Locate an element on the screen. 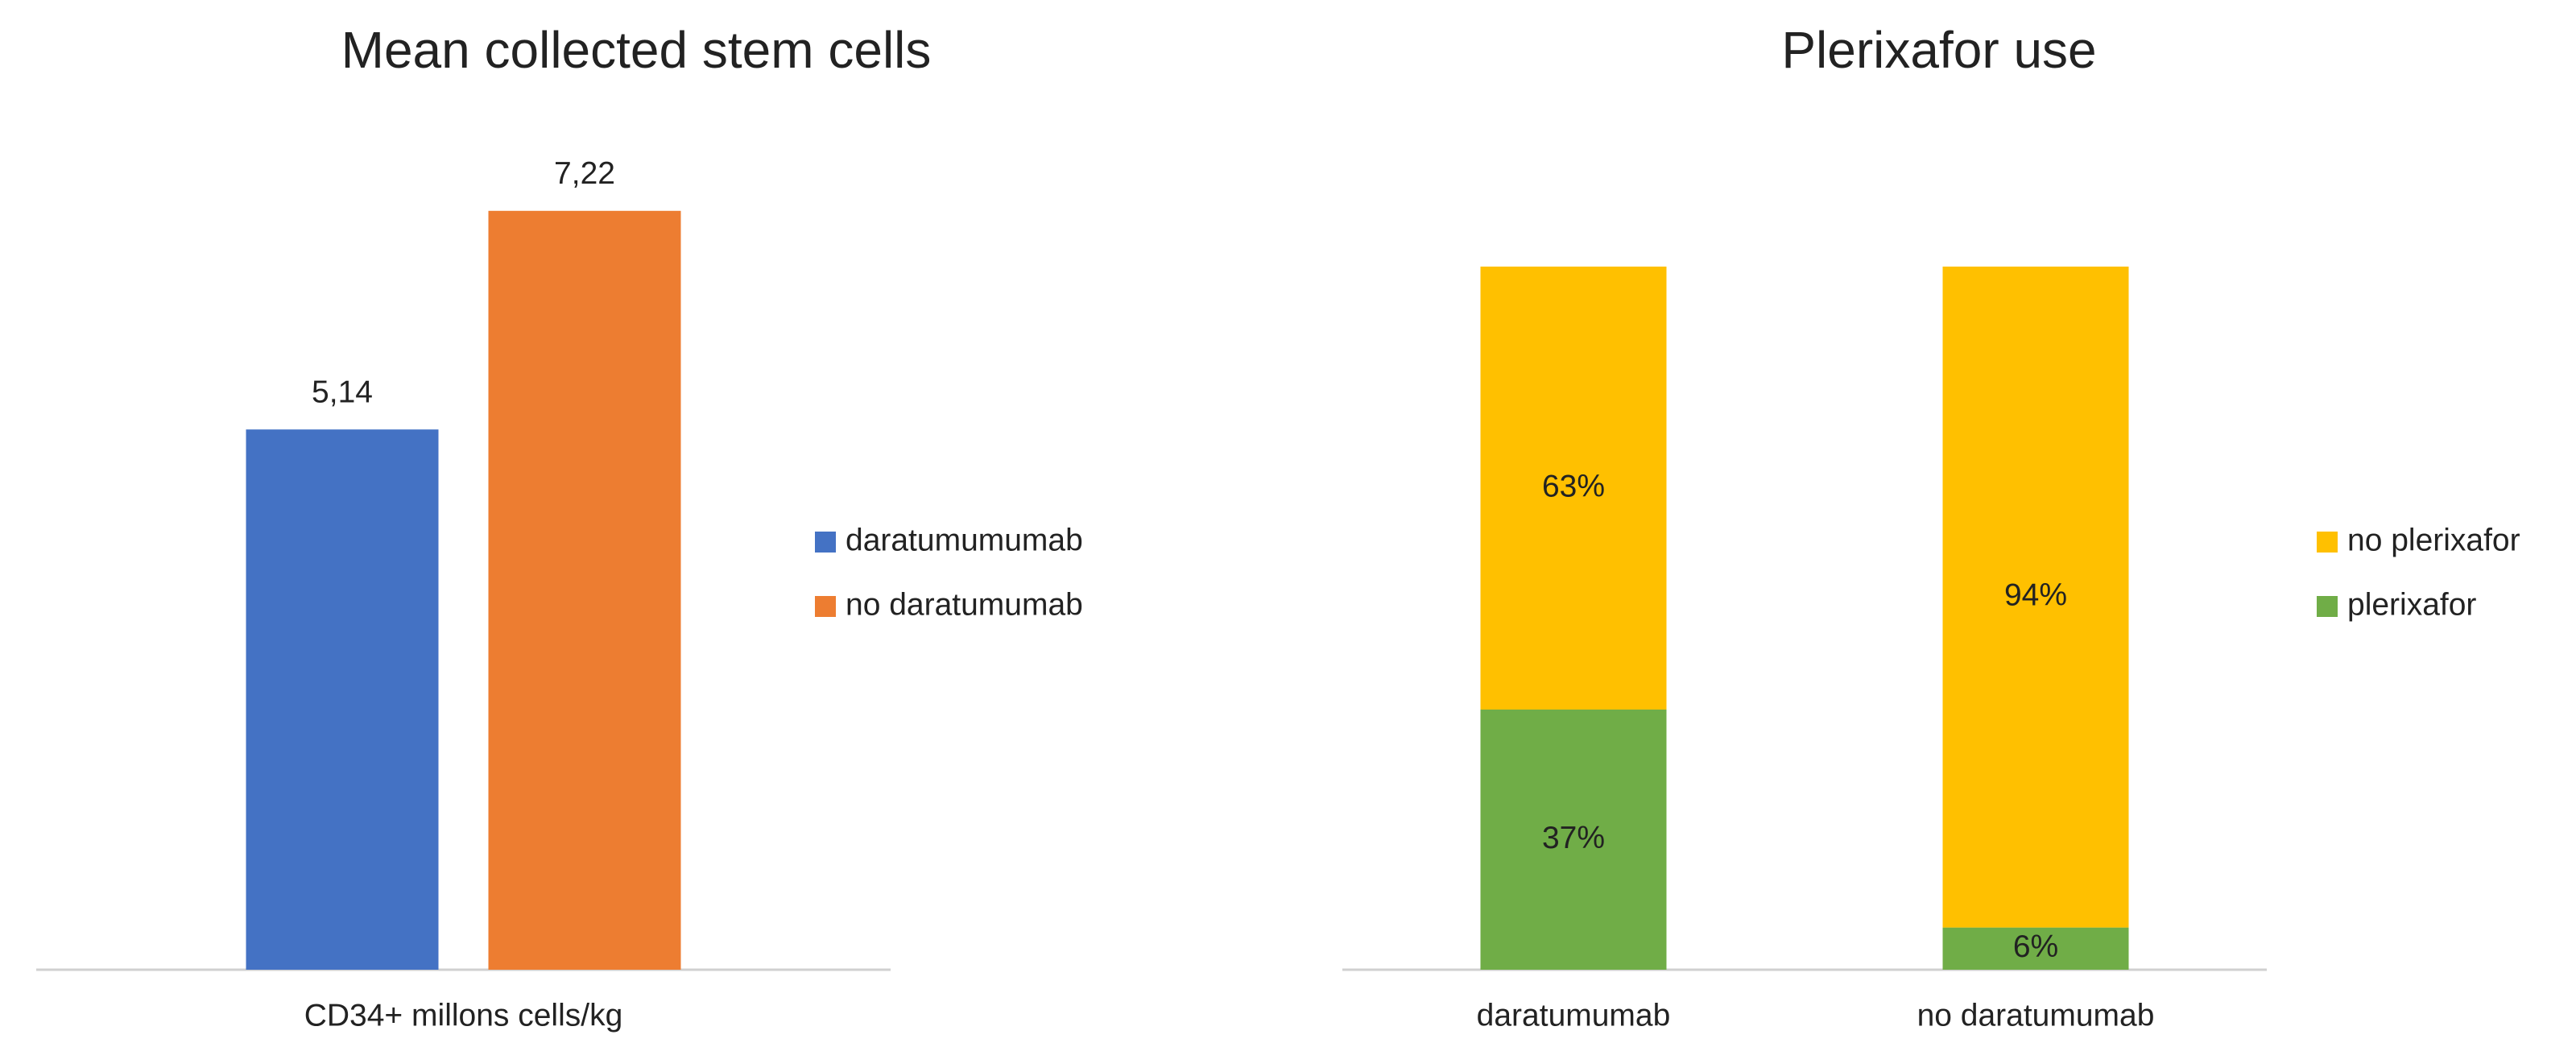  x-tick-label: CD34+ millons cells/kg is located at coordinates (464, 1016).